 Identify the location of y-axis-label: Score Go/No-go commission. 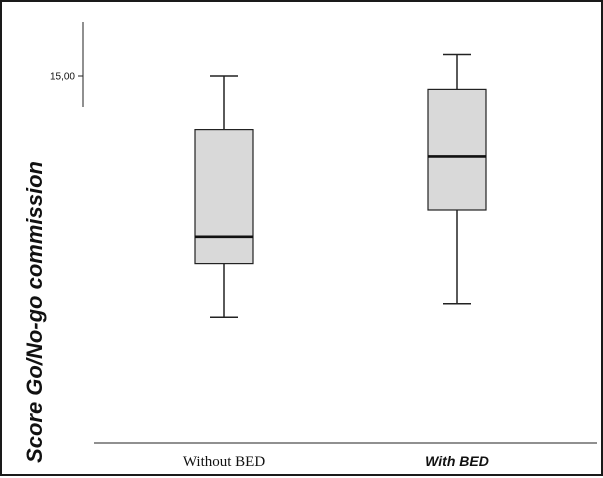
(34, 312).